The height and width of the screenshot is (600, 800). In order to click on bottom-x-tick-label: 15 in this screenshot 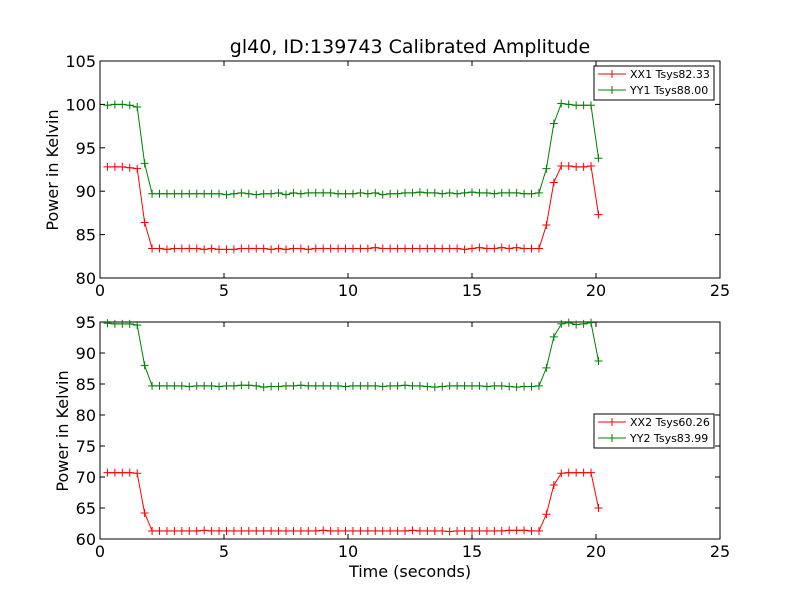, I will do `click(472, 551)`.